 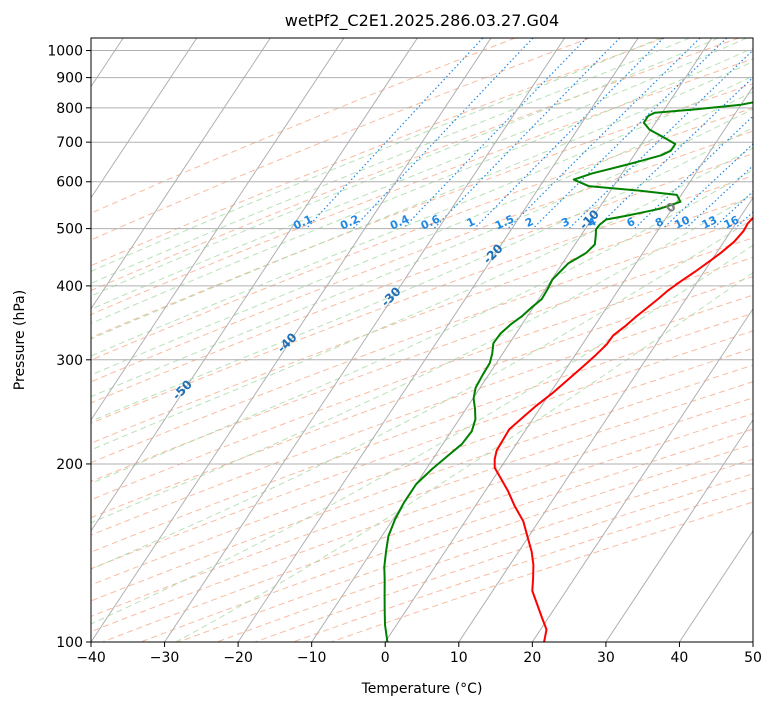 I want to click on y-tick-label: 900, so click(x=69, y=79).